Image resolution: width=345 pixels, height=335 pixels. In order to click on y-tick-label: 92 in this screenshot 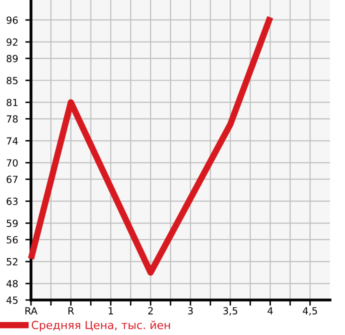, I will do `click(12, 42)`.